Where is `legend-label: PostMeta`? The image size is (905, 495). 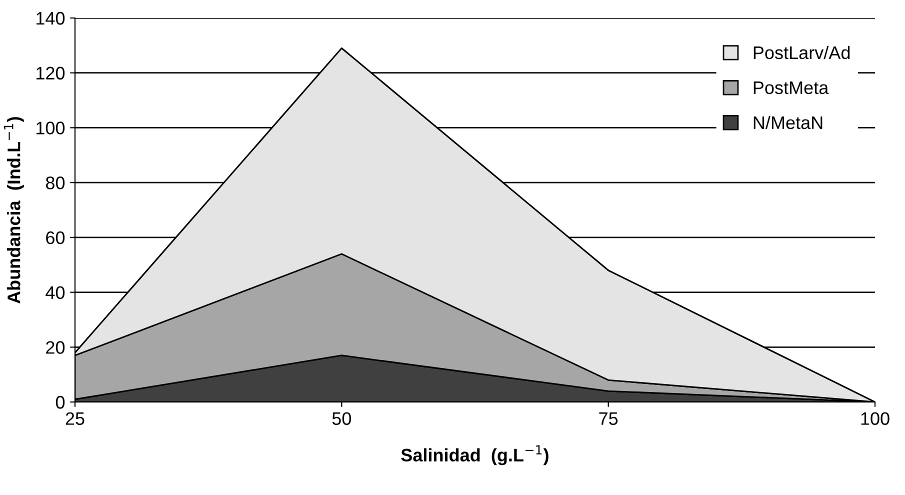 legend-label: PostMeta is located at coordinates (791, 88).